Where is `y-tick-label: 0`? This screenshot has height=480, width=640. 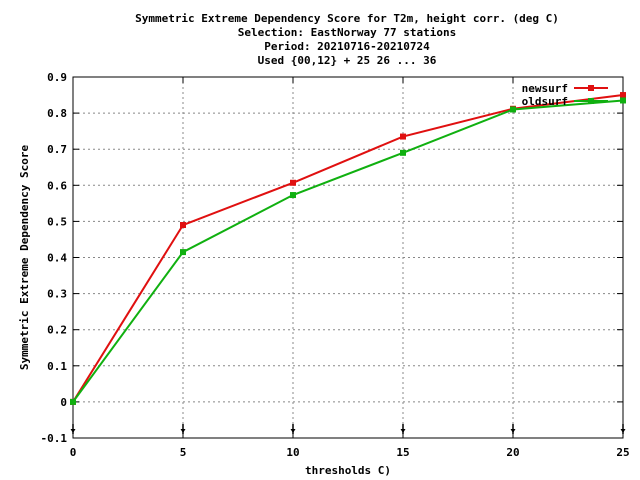
y-tick-label: 0 is located at coordinates (63, 402).